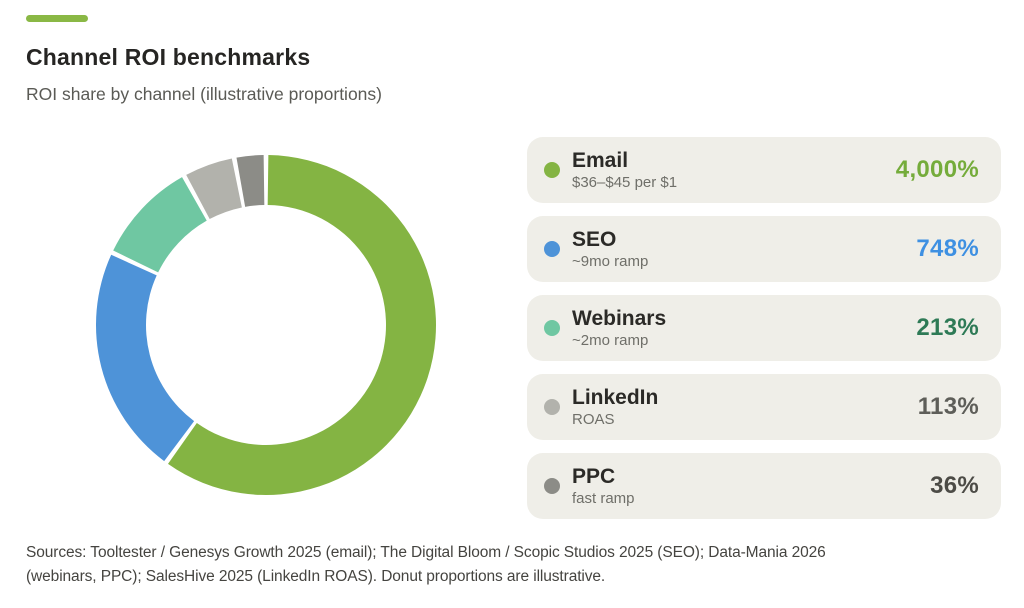  I want to click on ppc-dot-icon, so click(552, 486).